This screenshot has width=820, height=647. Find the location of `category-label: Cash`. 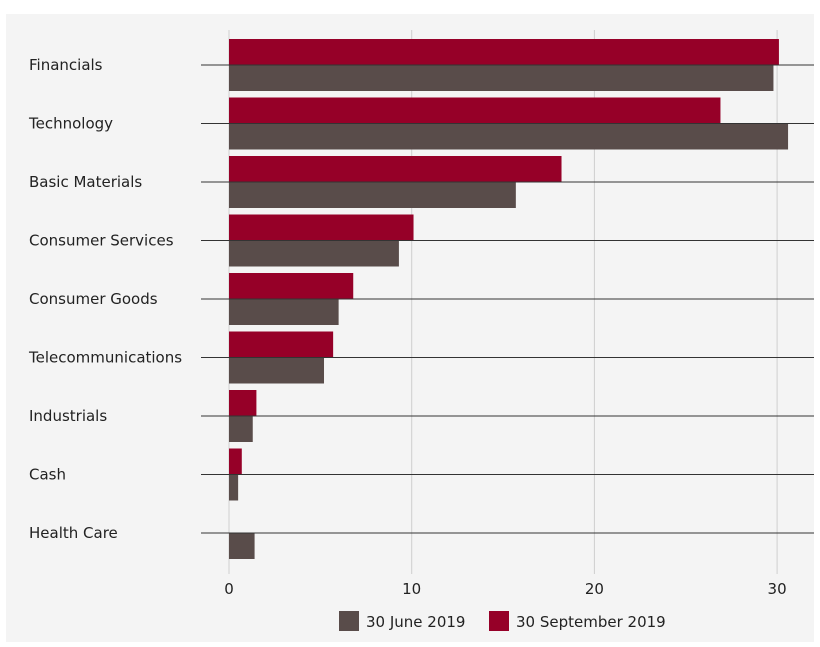

category-label: Cash is located at coordinates (47, 475).